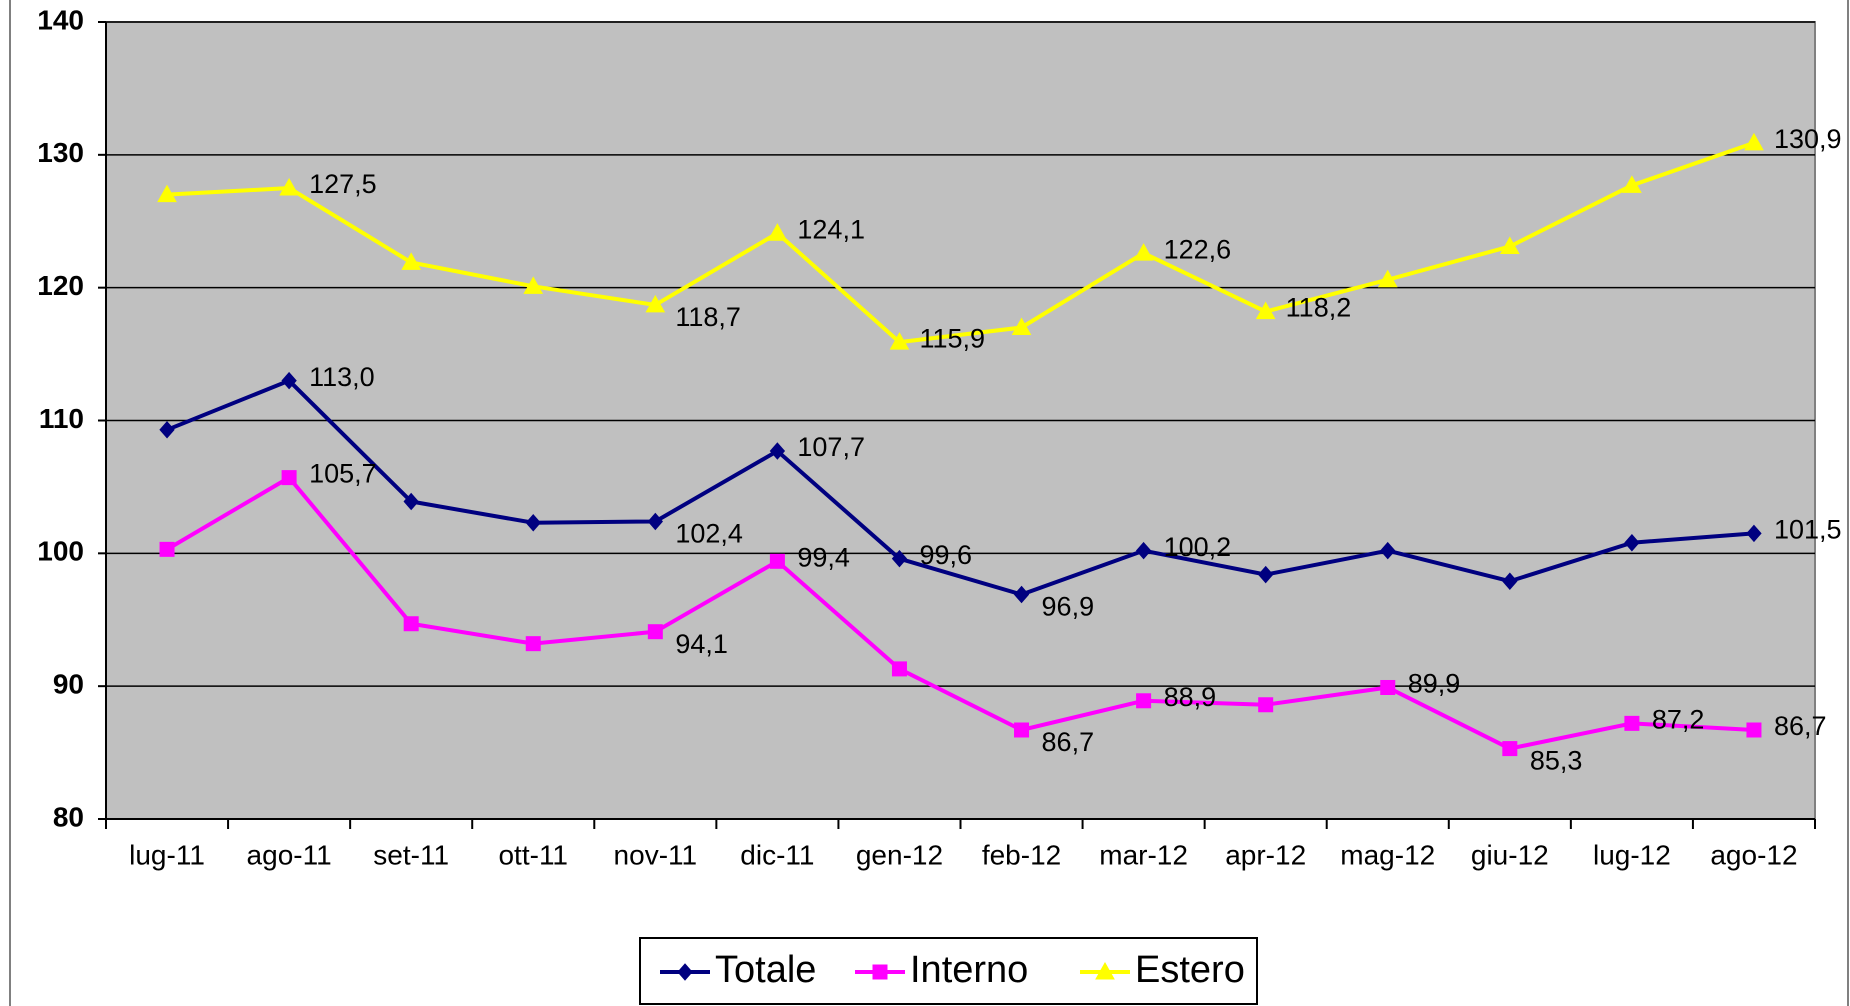 This screenshot has height=1006, width=1850. I want to click on x-tick-label: mag-12, so click(1387, 854).